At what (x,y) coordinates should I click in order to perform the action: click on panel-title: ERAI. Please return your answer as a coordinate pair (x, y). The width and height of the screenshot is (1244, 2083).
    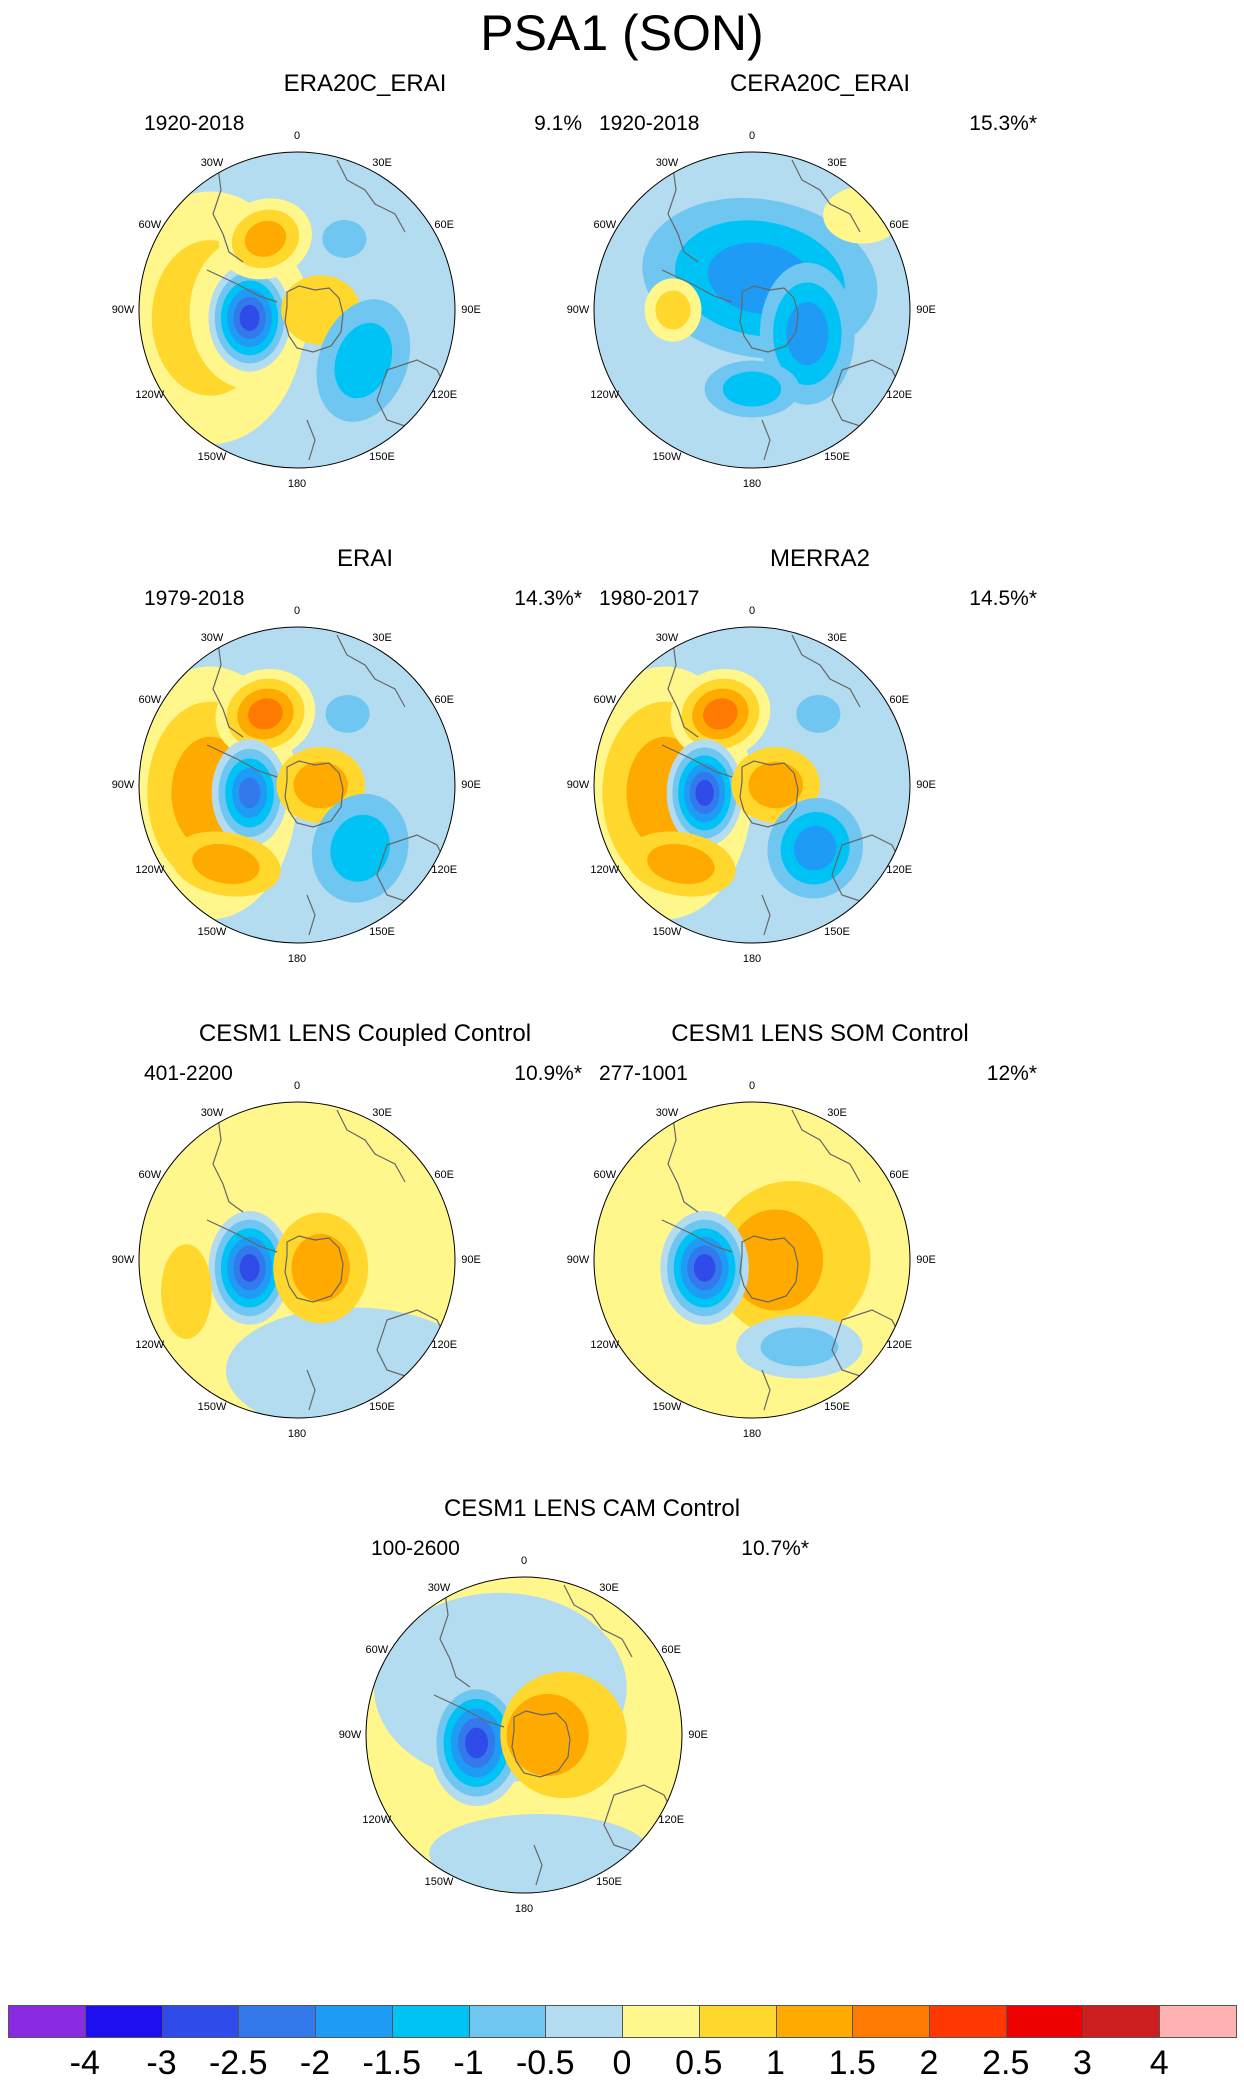
    Looking at the image, I should click on (364, 558).